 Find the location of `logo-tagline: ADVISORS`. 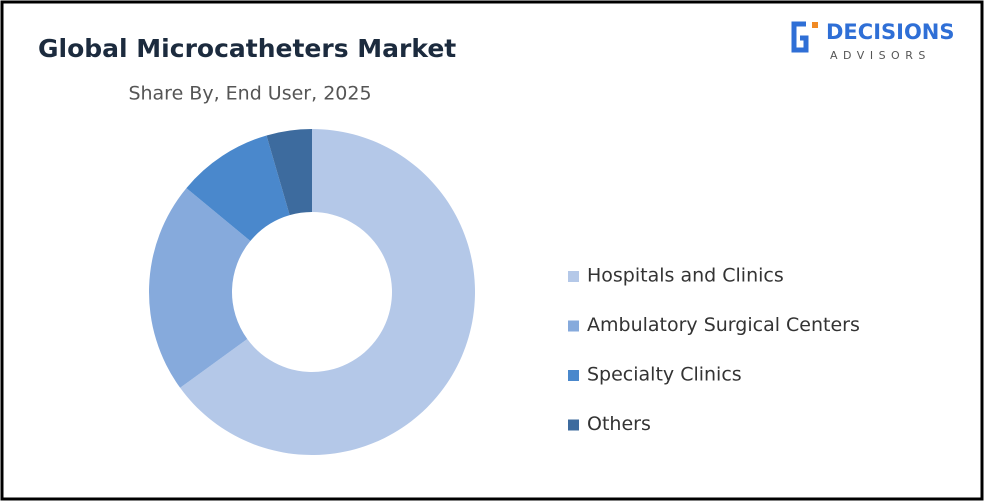

logo-tagline: ADVISORS is located at coordinates (880, 55).